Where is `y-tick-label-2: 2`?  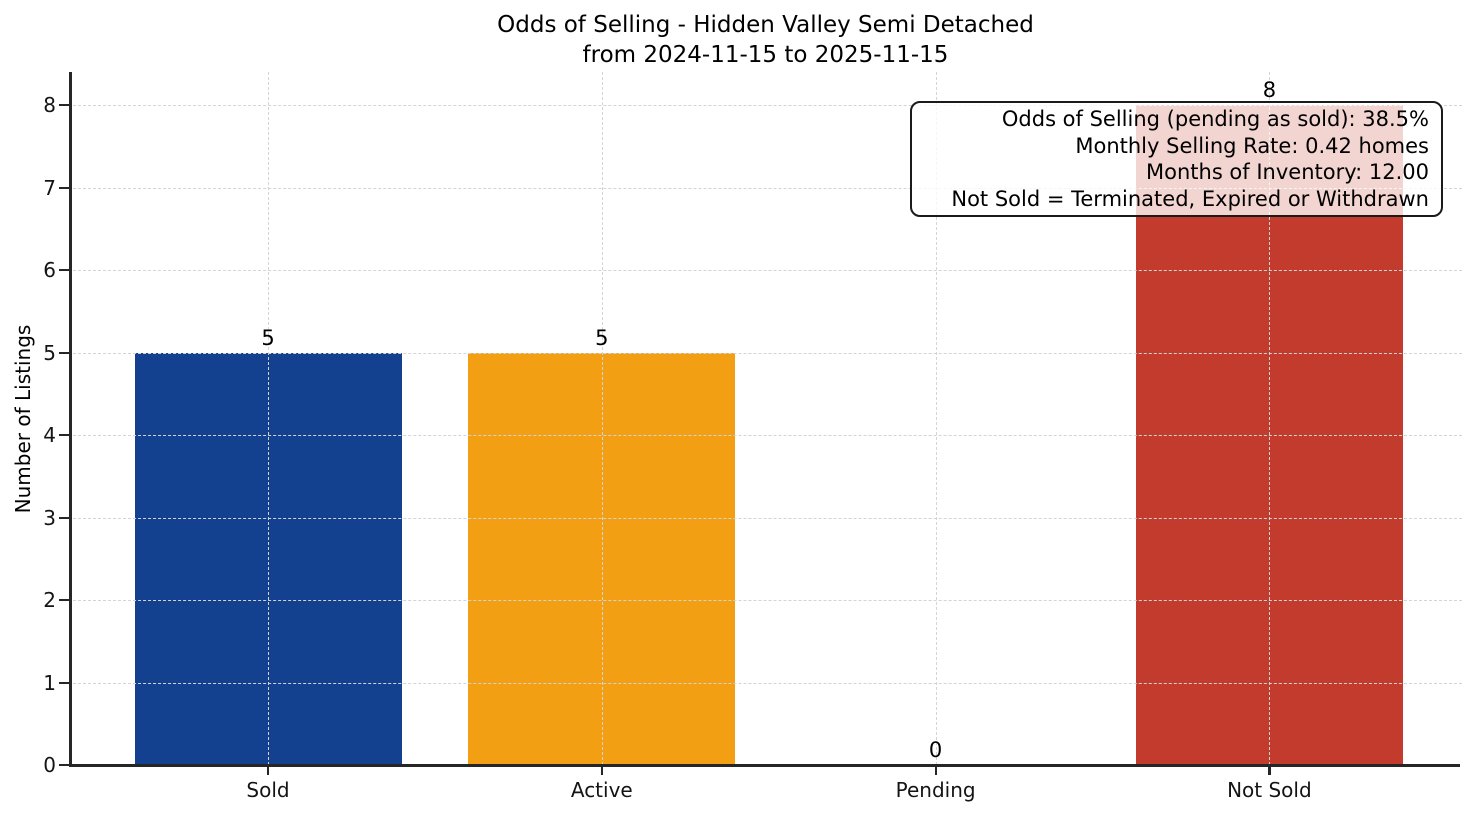
y-tick-label-2: 2 is located at coordinates (49, 600).